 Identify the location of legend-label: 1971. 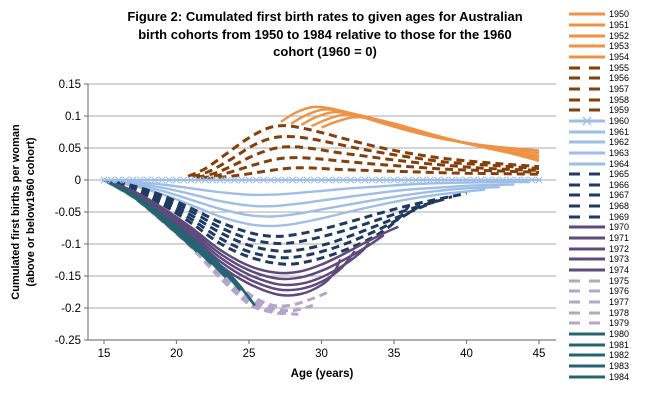
(619, 238).